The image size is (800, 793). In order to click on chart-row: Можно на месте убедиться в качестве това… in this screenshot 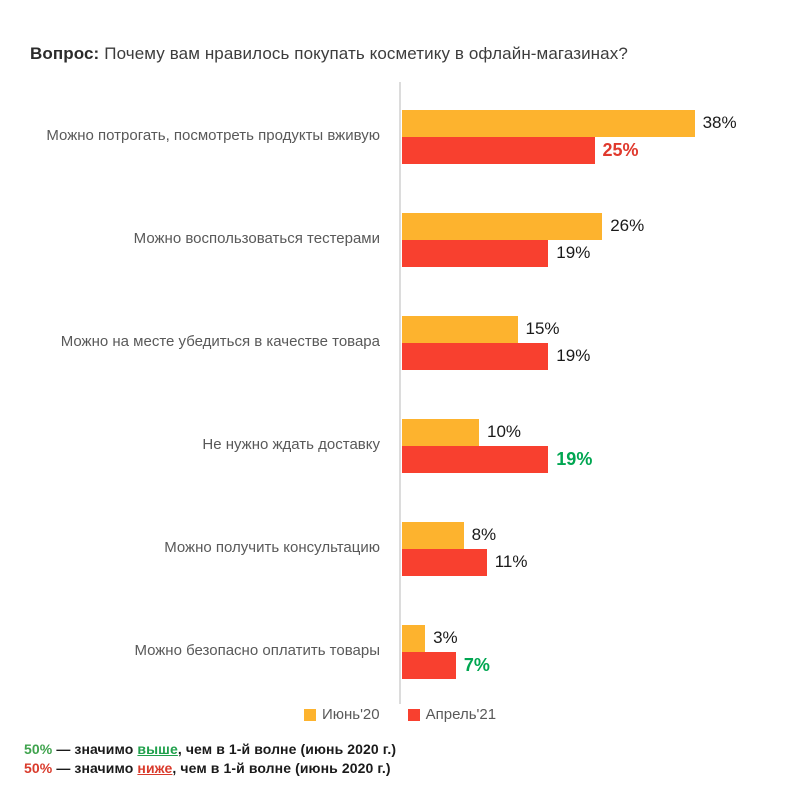, I will do `click(400, 342)`.